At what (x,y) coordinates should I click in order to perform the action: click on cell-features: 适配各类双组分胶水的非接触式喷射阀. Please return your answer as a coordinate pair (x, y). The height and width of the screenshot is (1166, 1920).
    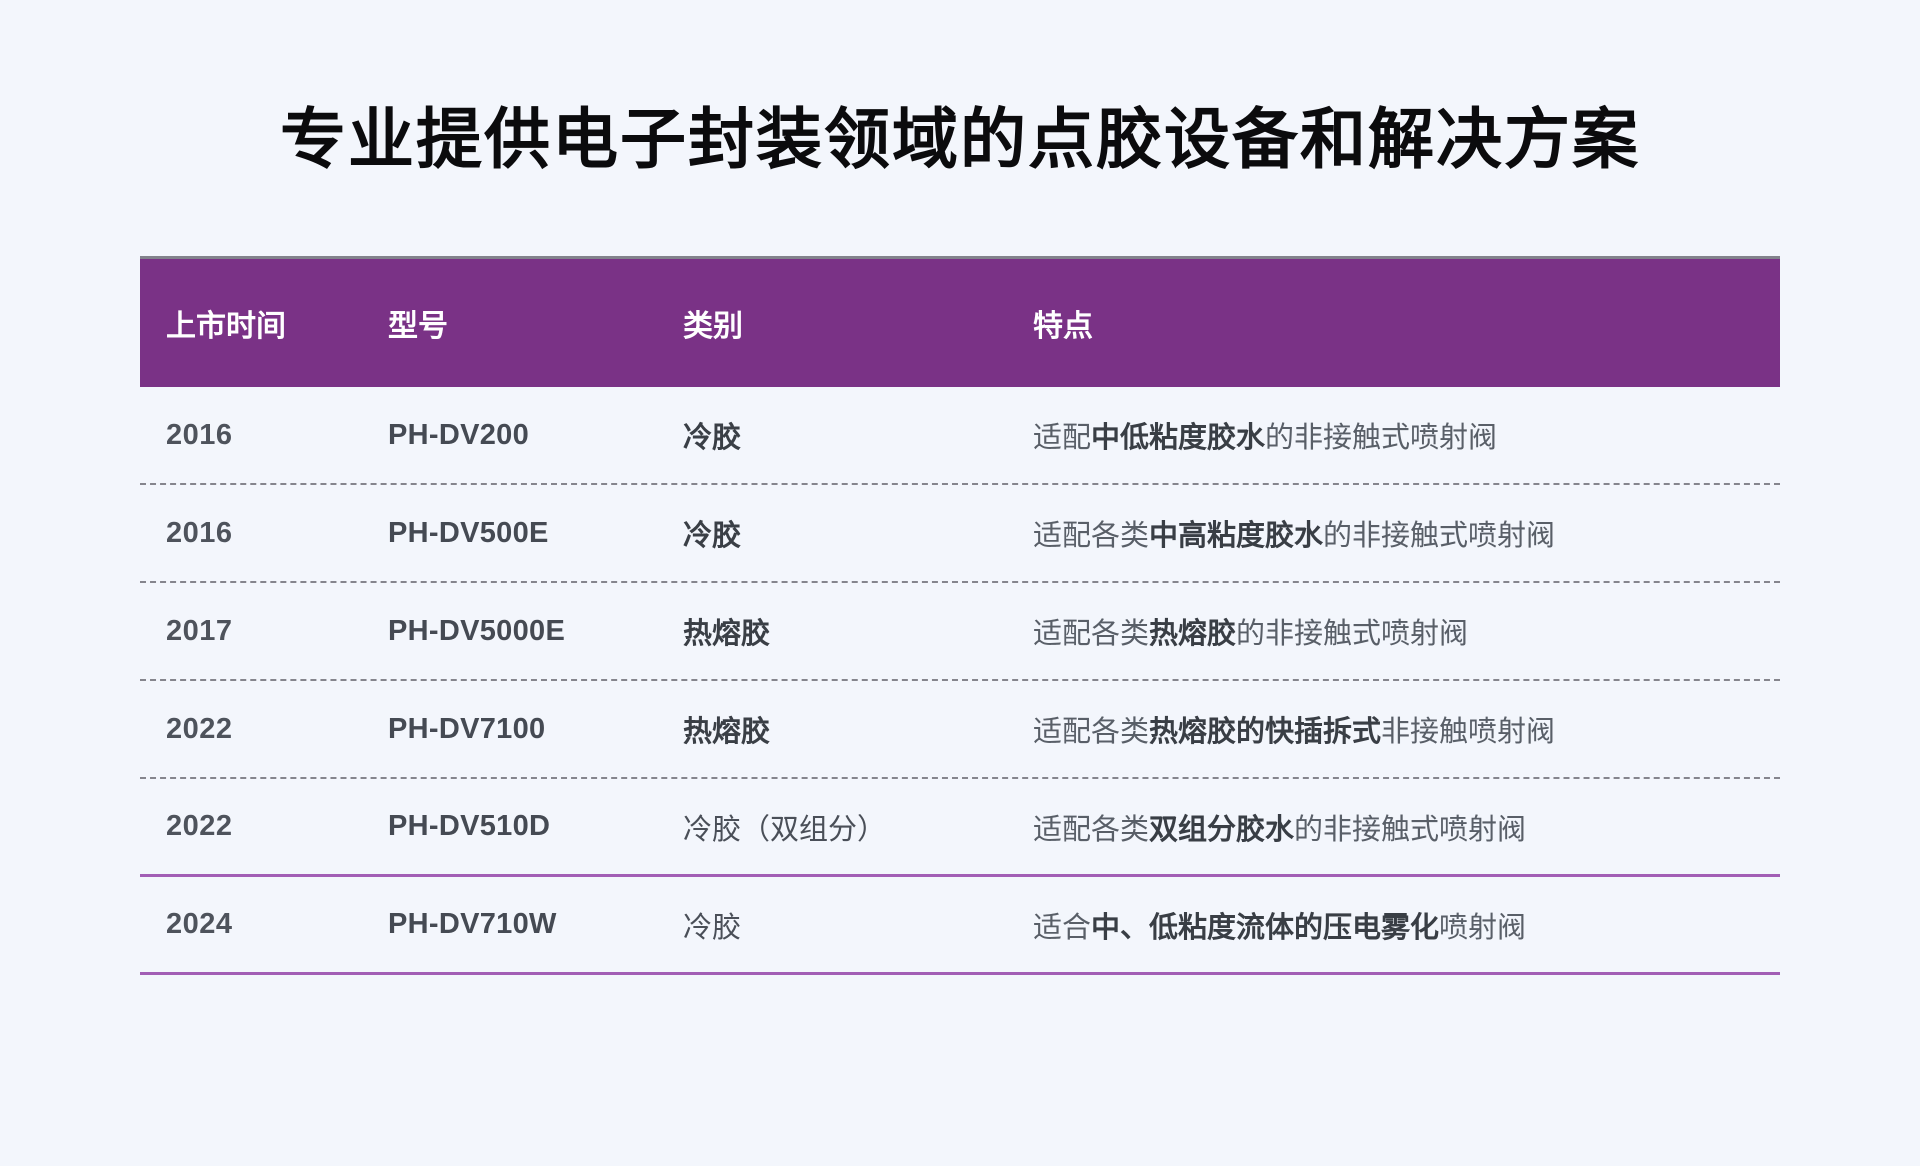
    Looking at the image, I should click on (1406, 827).